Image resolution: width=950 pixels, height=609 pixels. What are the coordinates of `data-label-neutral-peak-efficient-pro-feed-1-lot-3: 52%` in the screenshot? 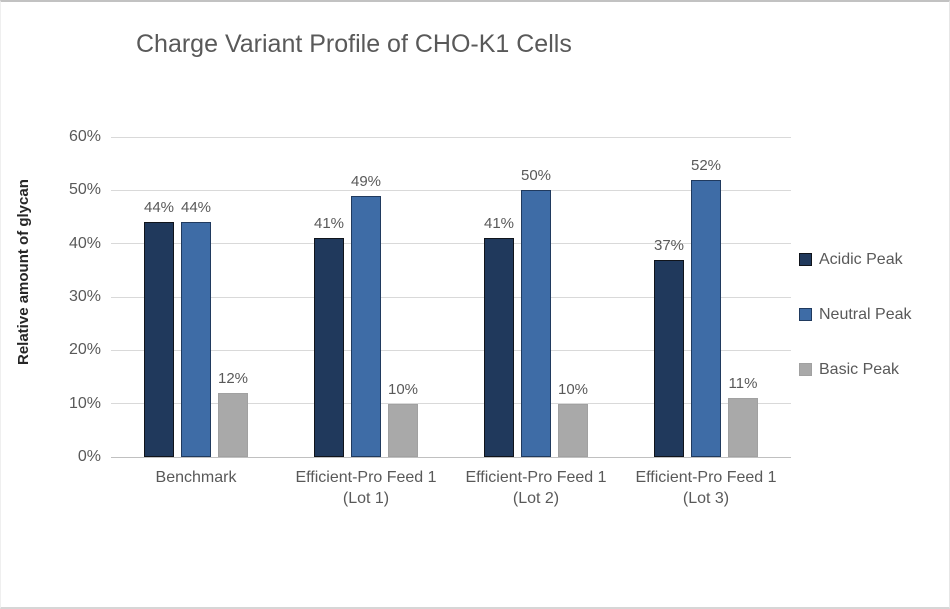 It's located at (706, 165).